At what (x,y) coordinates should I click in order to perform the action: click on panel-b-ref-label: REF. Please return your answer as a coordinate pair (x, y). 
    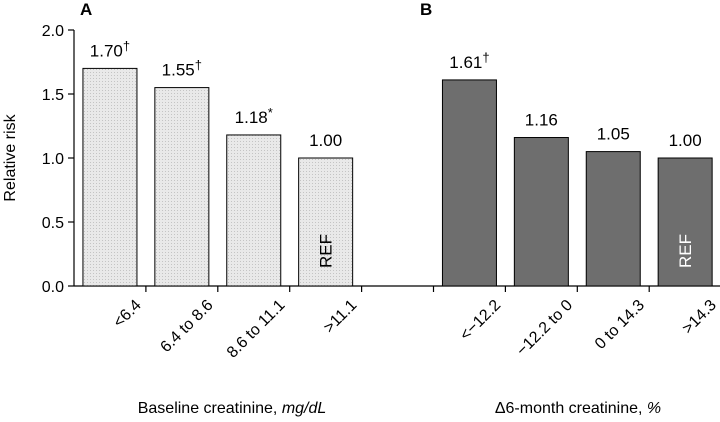
    Looking at the image, I should click on (685, 251).